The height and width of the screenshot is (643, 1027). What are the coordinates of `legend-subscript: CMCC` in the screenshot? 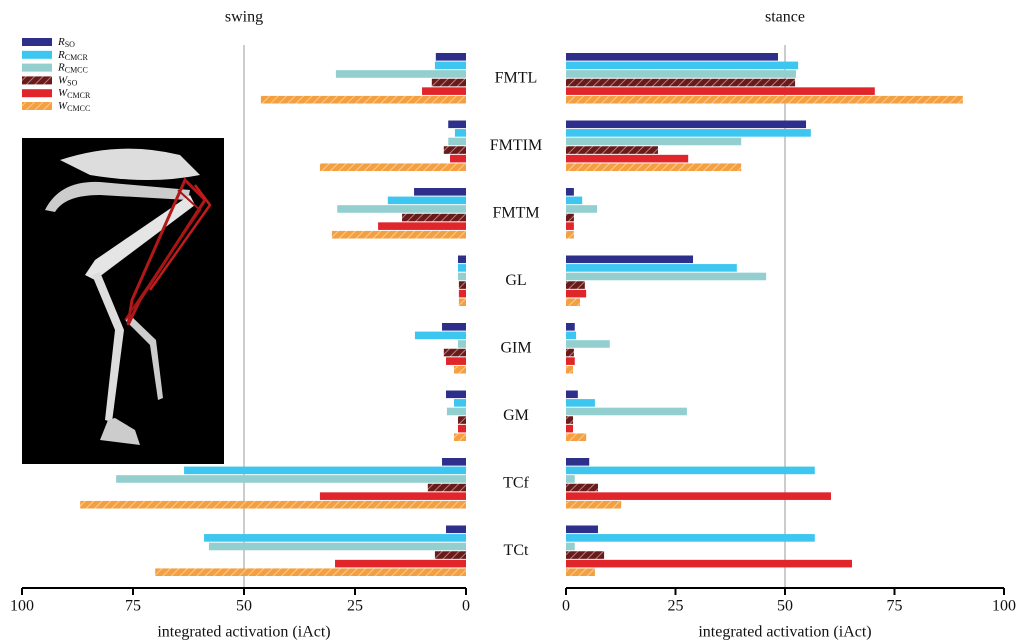 It's located at (78, 108).